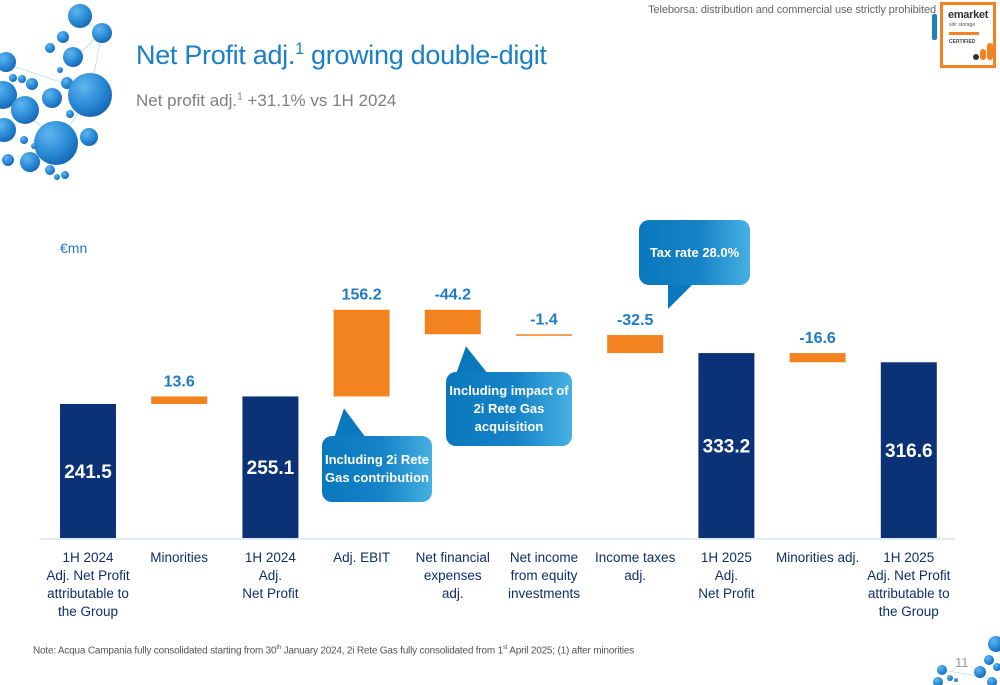 This screenshot has width=1000, height=685. Describe the element at coordinates (187, 100) in the screenshot. I see `subtitle-text: Net profit adj.` at that location.